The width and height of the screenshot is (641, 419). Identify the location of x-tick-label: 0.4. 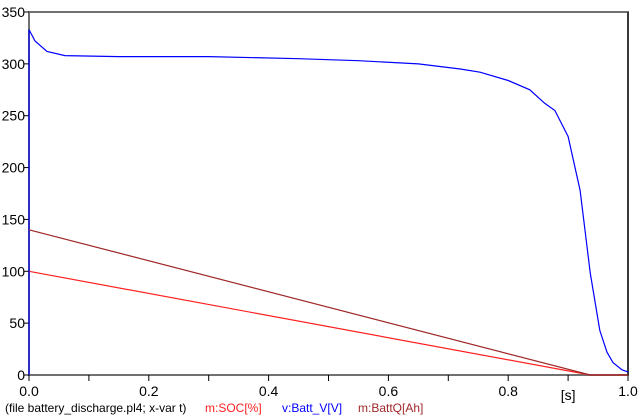
(269, 391).